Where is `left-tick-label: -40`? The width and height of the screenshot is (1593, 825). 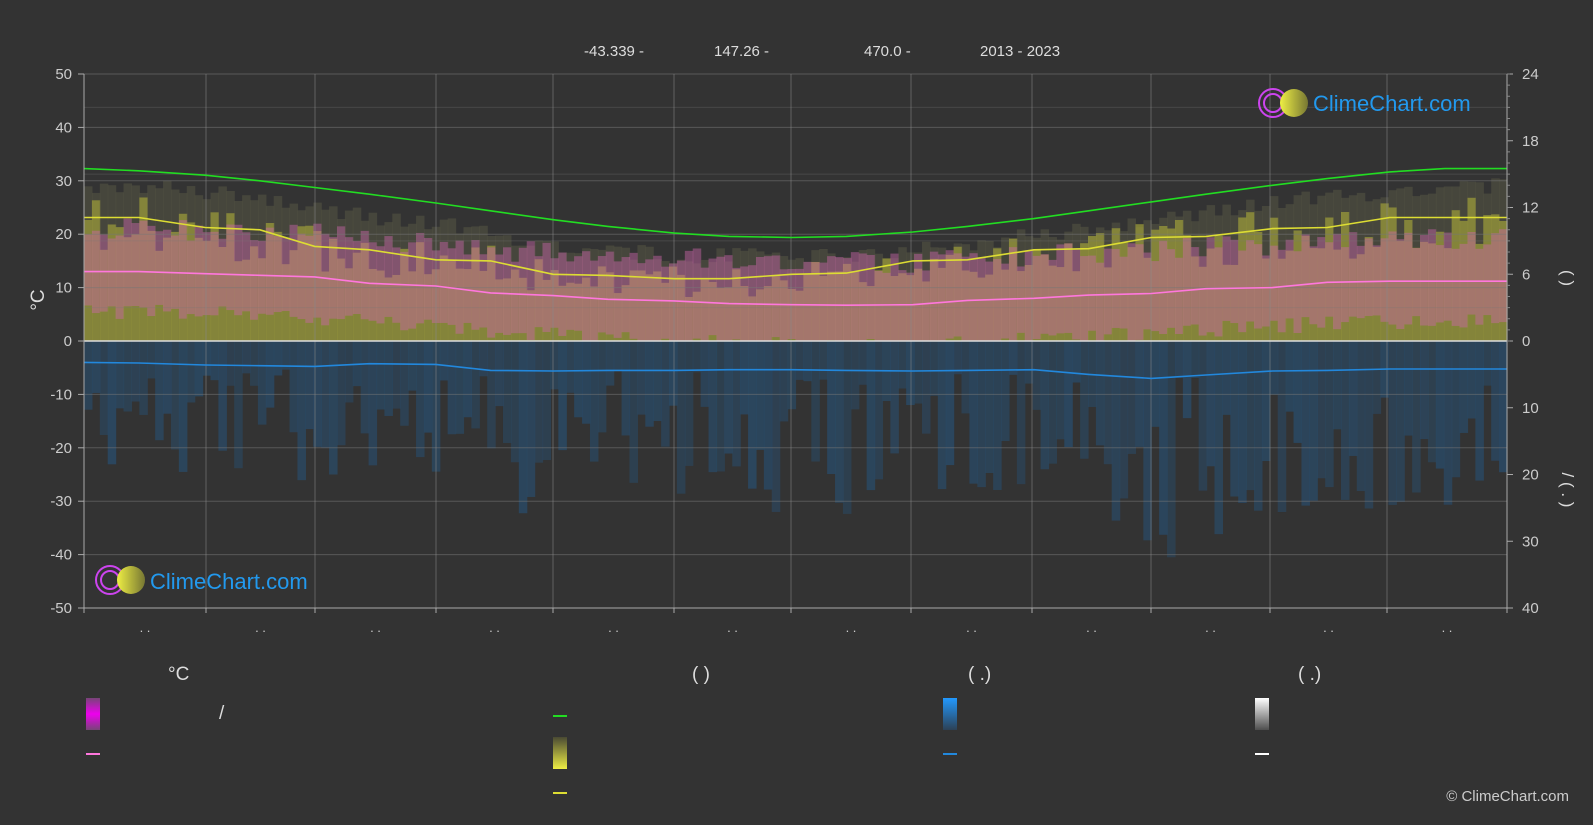 left-tick-label: -40 is located at coordinates (61, 555).